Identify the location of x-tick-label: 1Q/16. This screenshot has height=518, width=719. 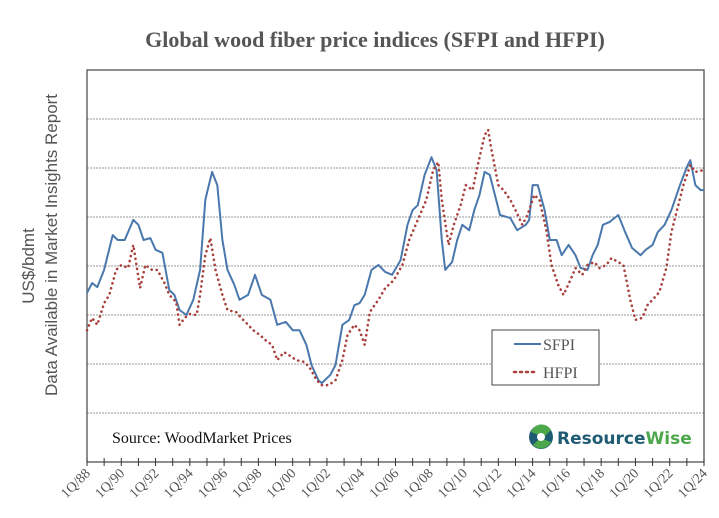
(555, 483).